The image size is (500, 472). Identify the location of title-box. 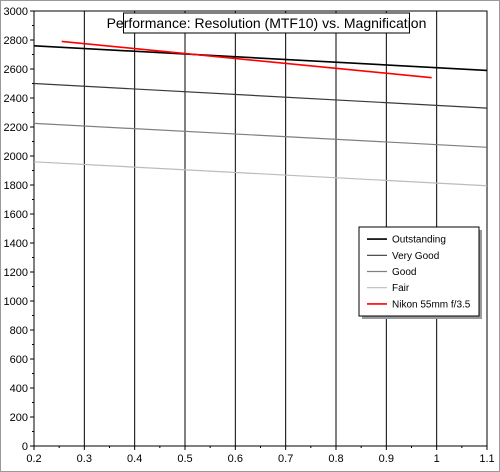
(266, 23).